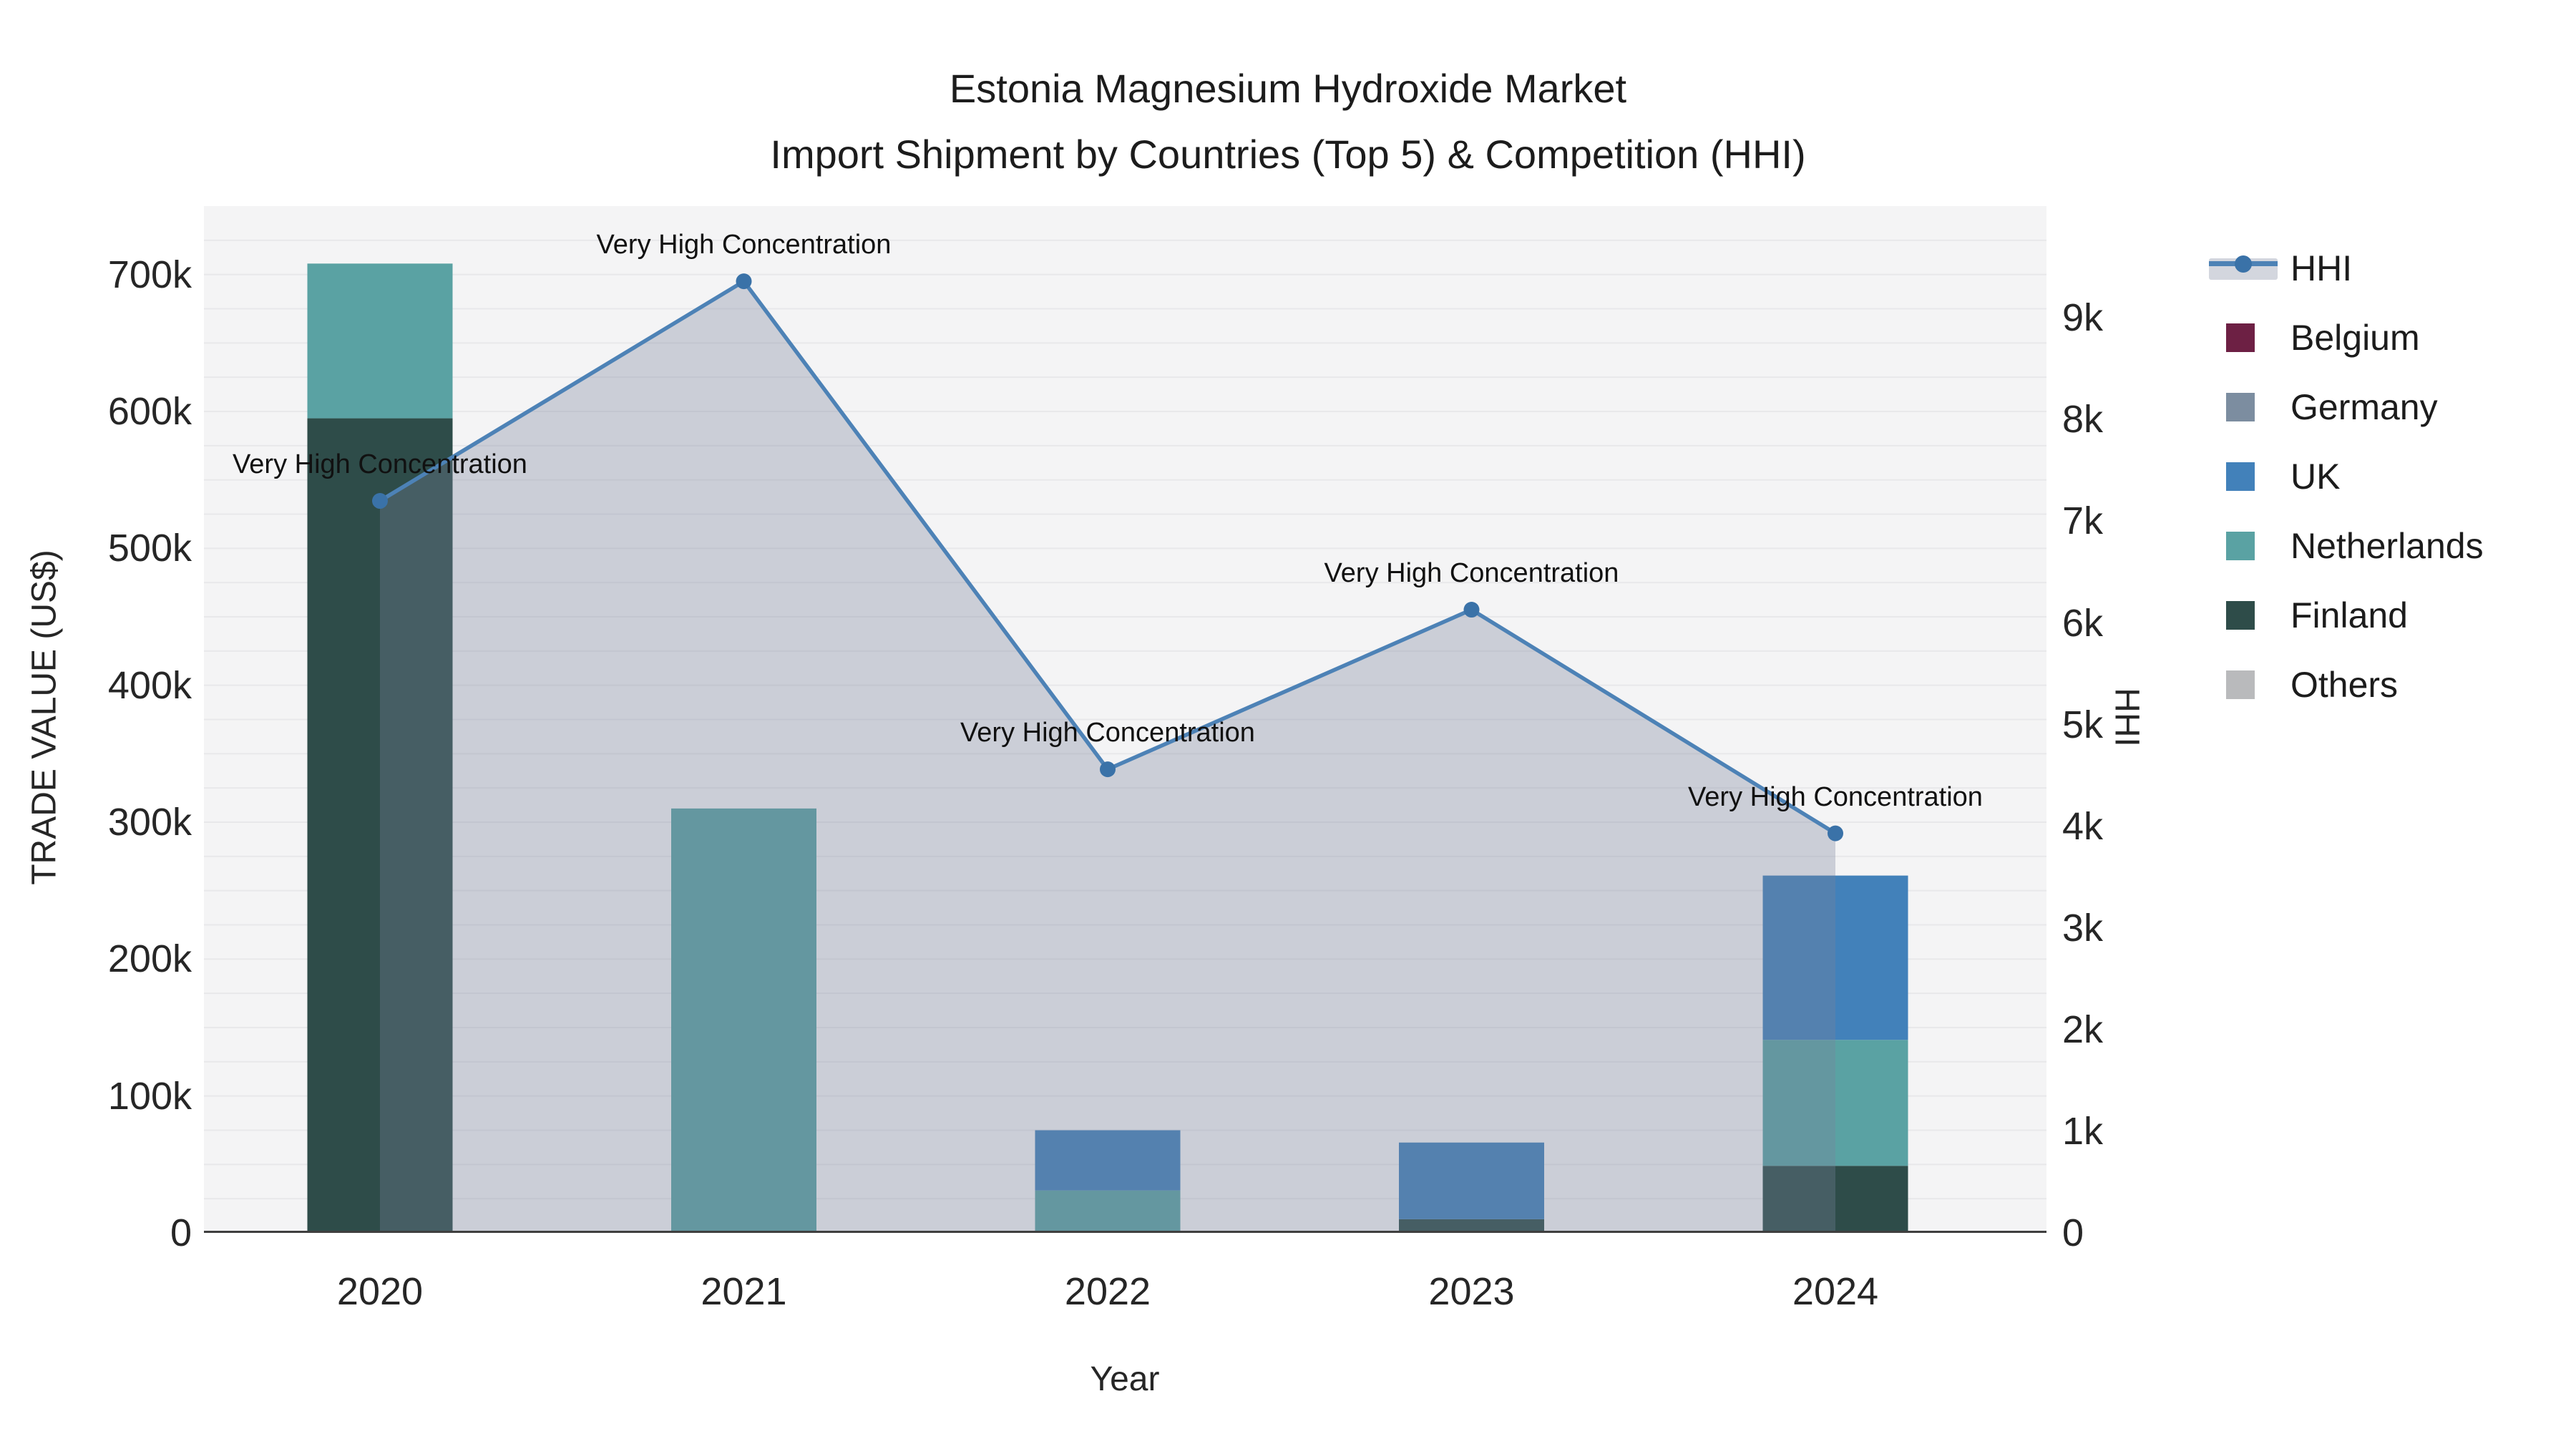  Describe the element at coordinates (2083, 419) in the screenshot. I see `y-right-tick-8k: 8k` at that location.